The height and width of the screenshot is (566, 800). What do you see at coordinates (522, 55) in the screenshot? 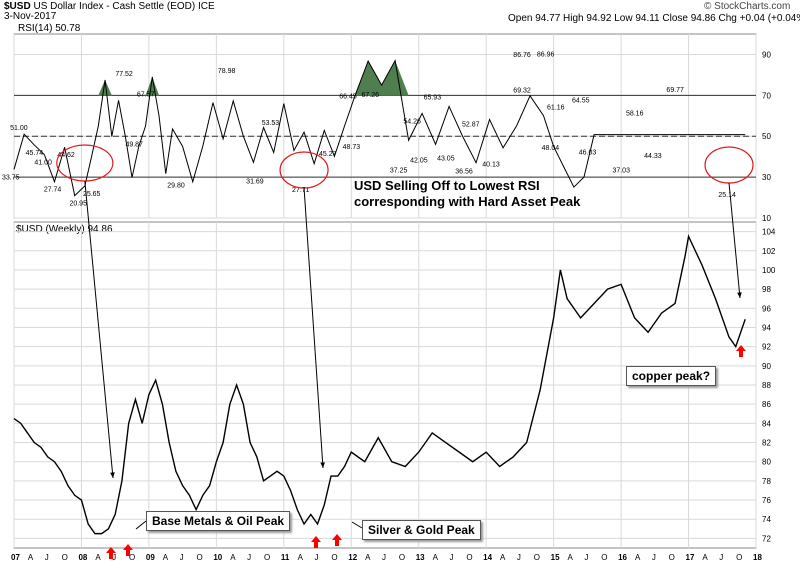
I see `rsi-data-label: 86.76` at bounding box center [522, 55].